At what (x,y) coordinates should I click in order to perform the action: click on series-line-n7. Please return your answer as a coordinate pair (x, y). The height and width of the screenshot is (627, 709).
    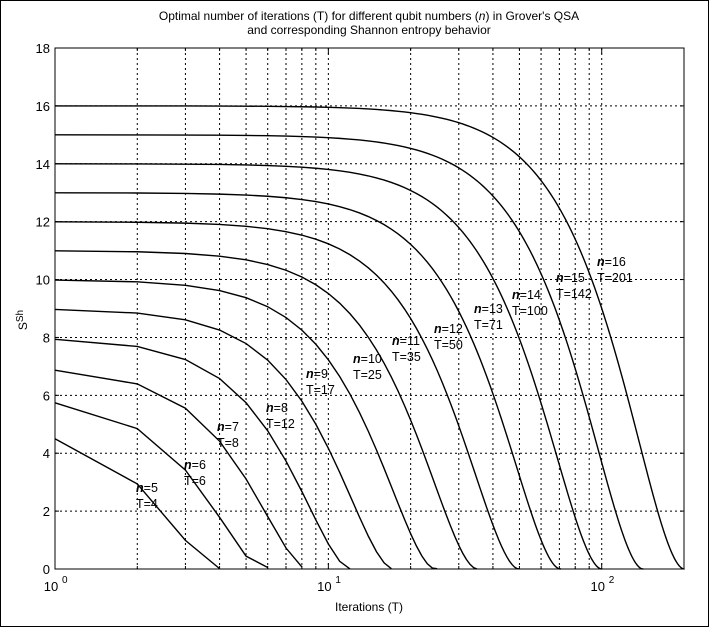
    Looking at the image, I should click on (178, 468).